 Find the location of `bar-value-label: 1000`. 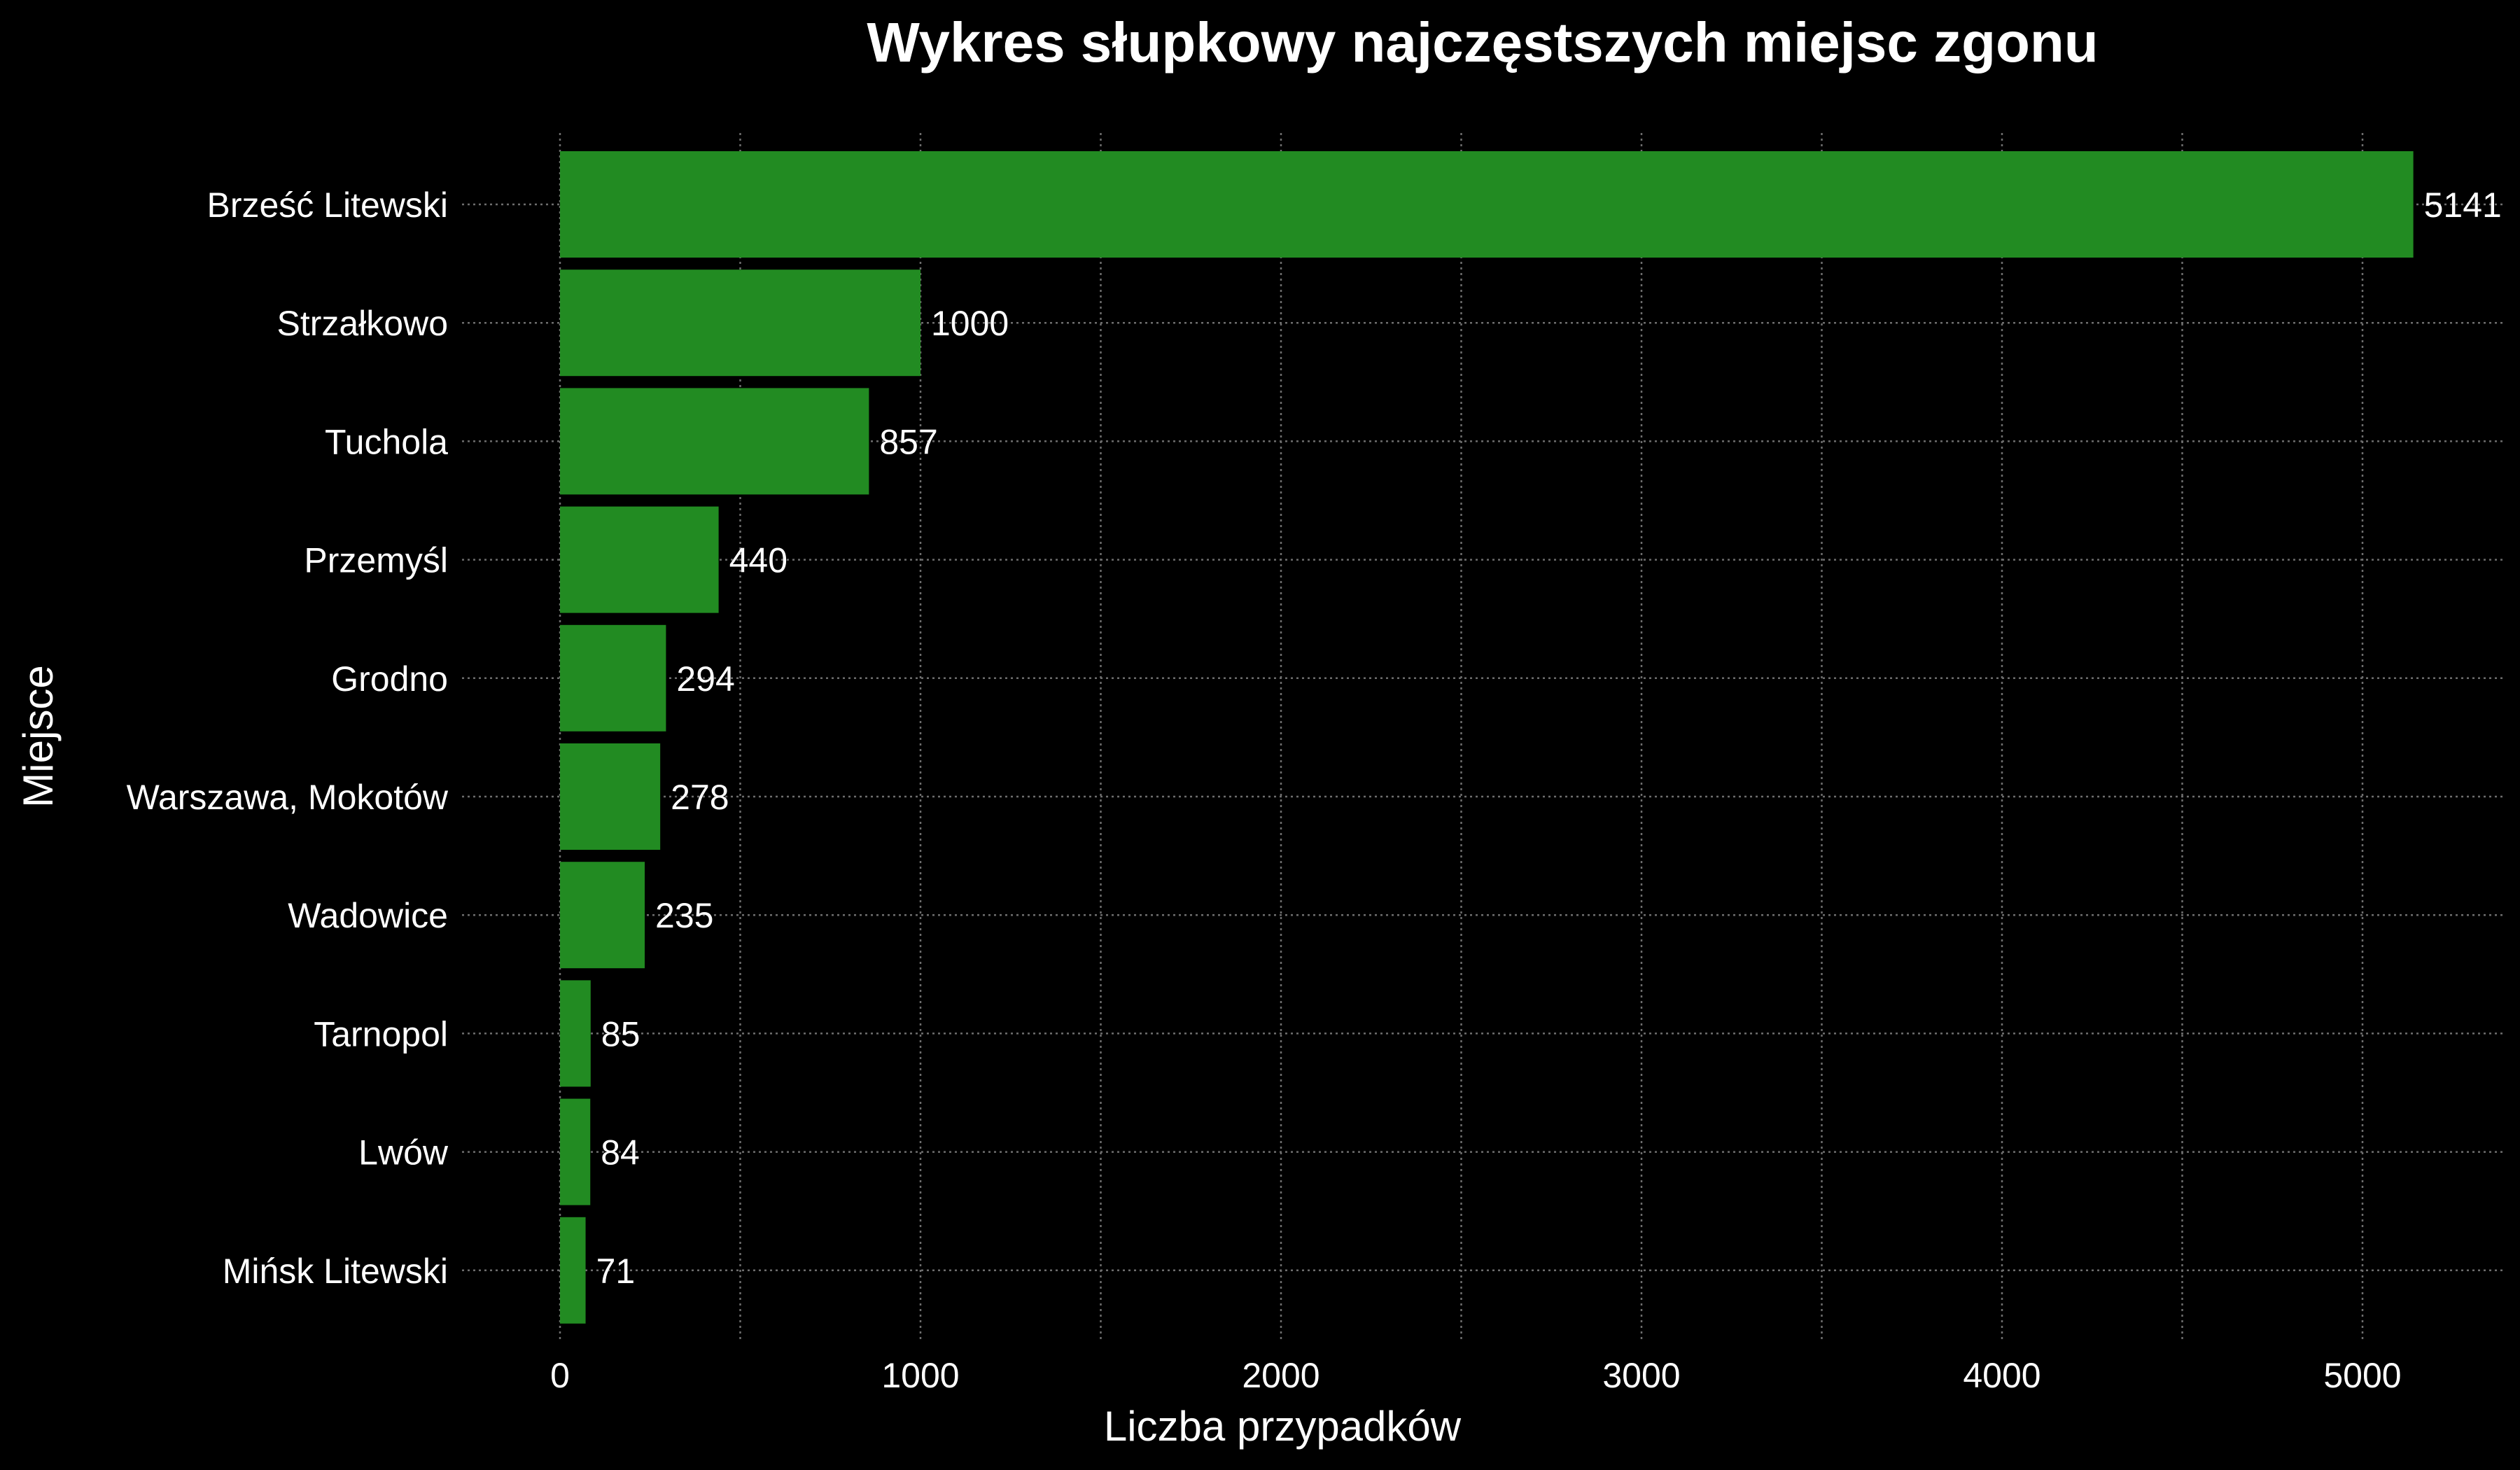

bar-value-label: 1000 is located at coordinates (970, 323).